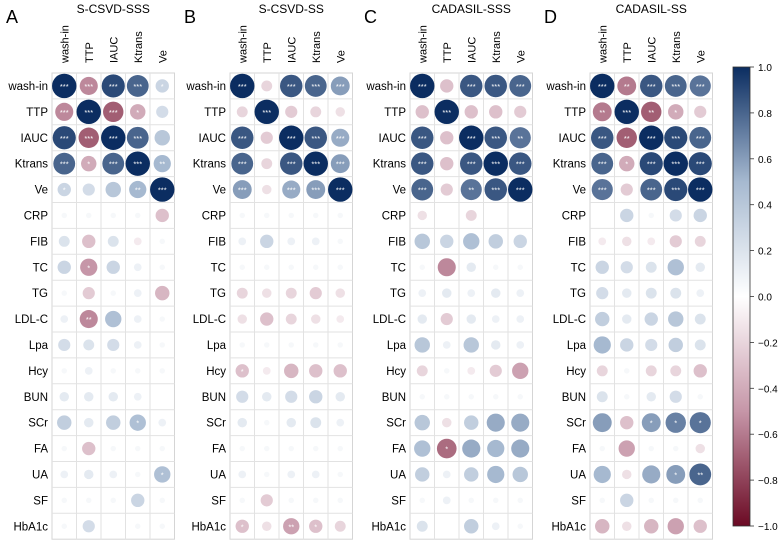  Describe the element at coordinates (163, 56) in the screenshot. I see `column-label: Ve` at that location.